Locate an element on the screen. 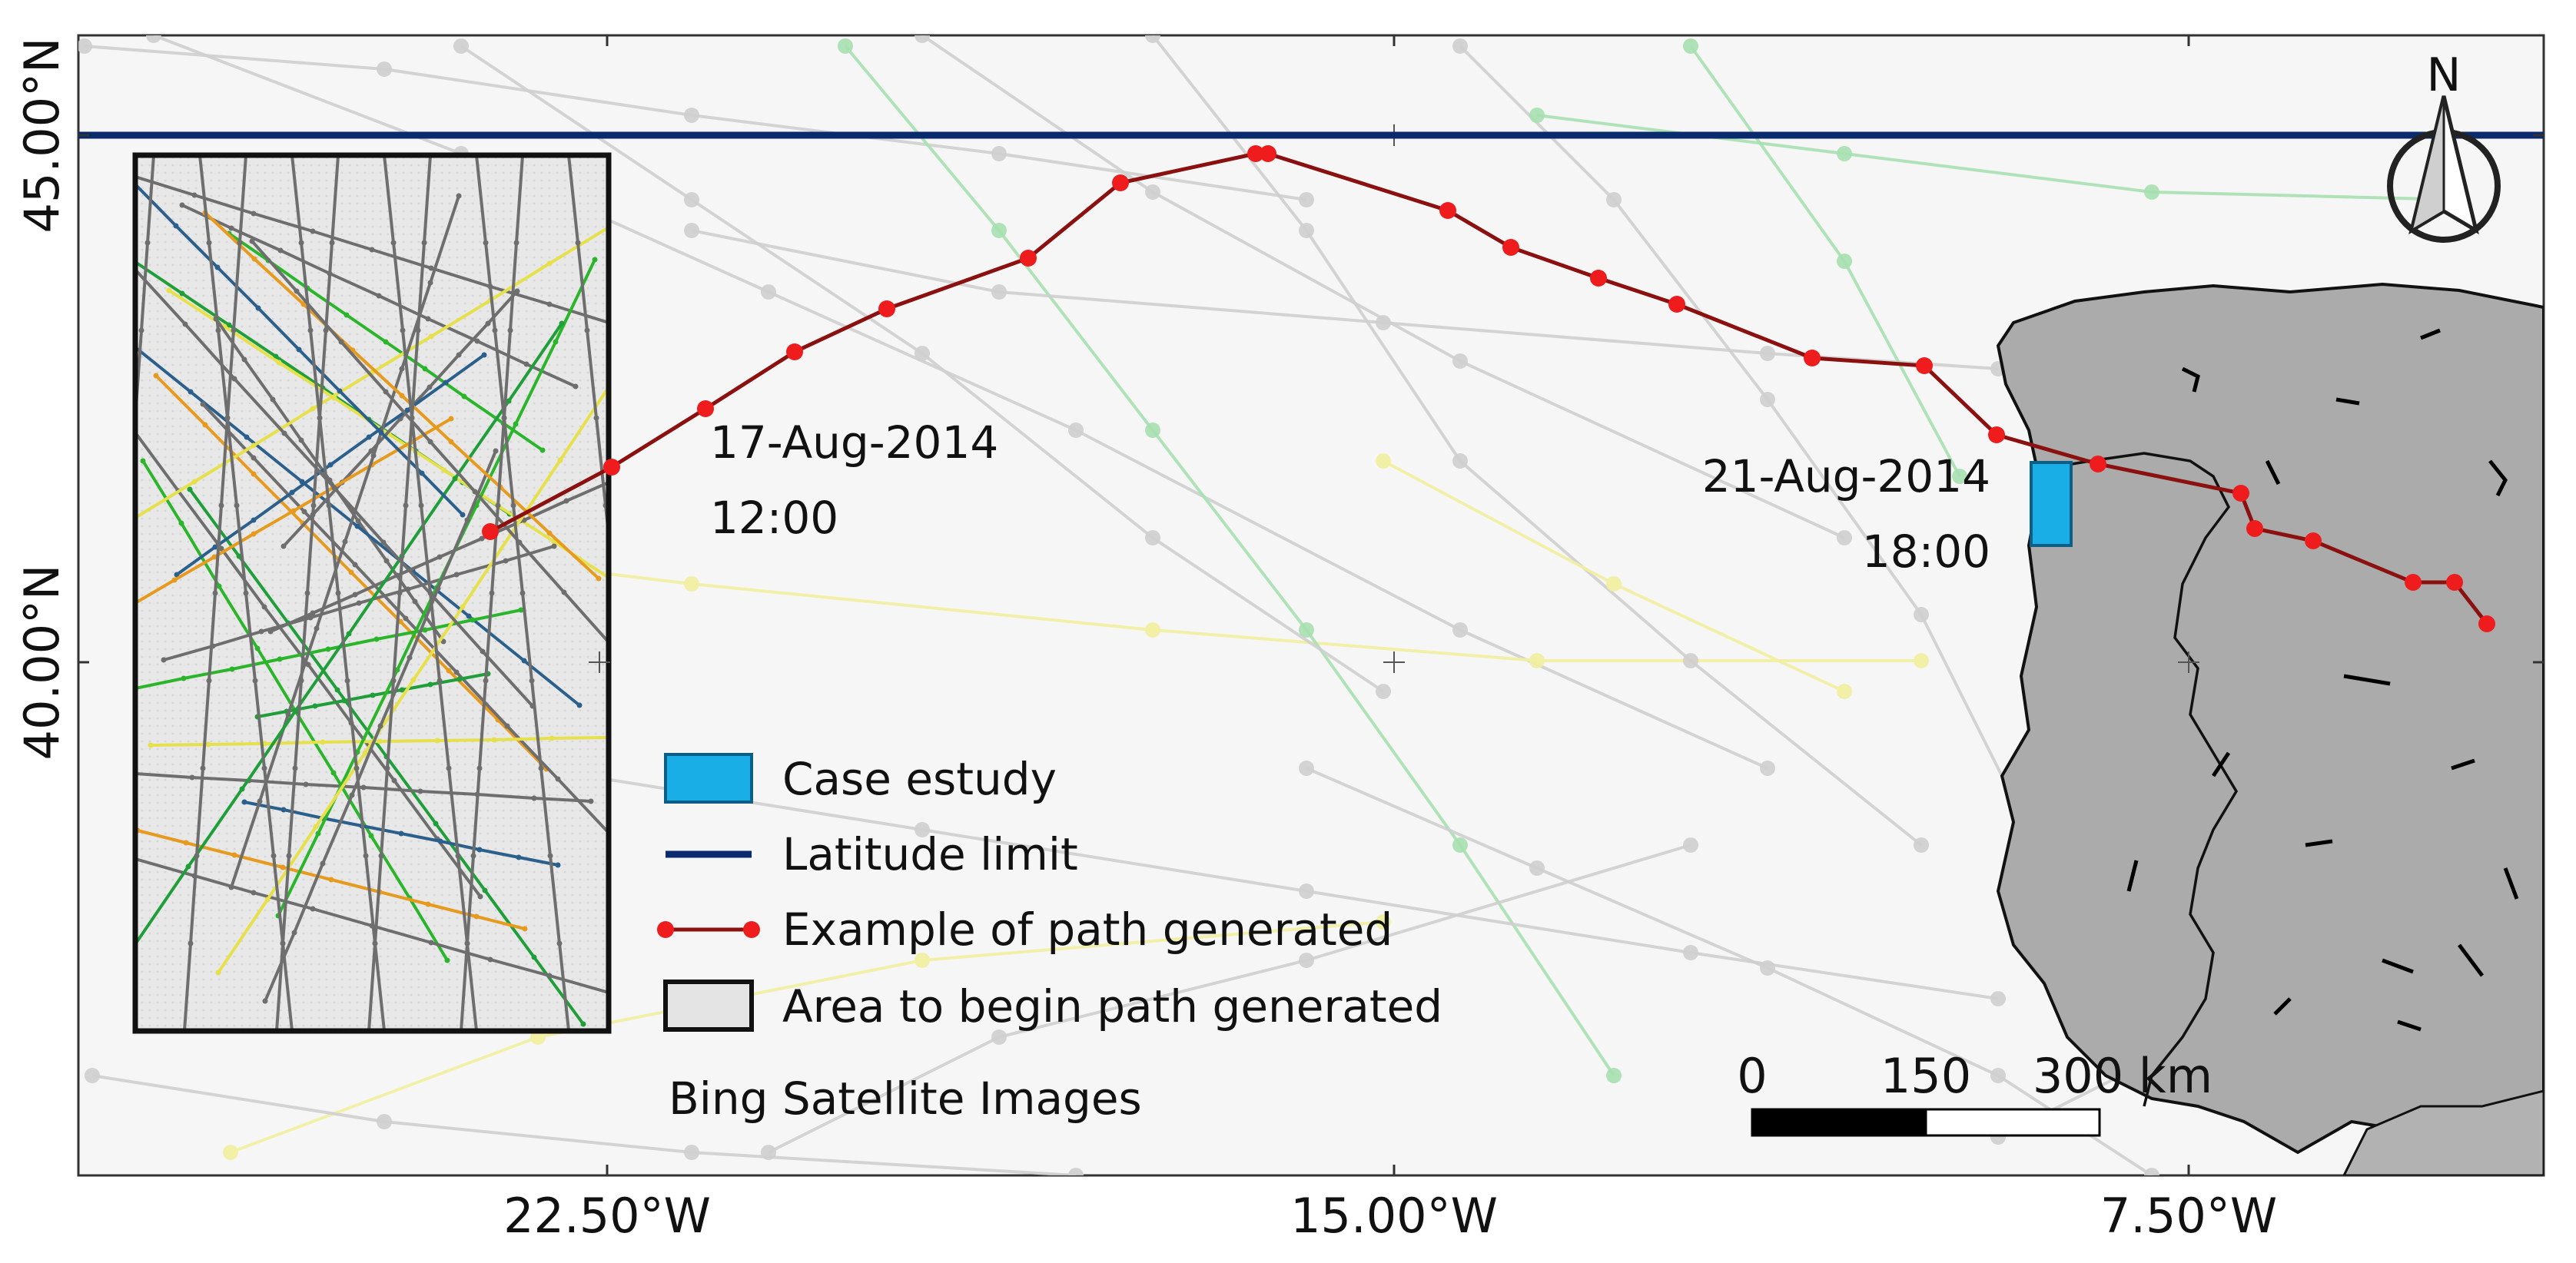  scale-label-0: 0 is located at coordinates (1752, 1076).